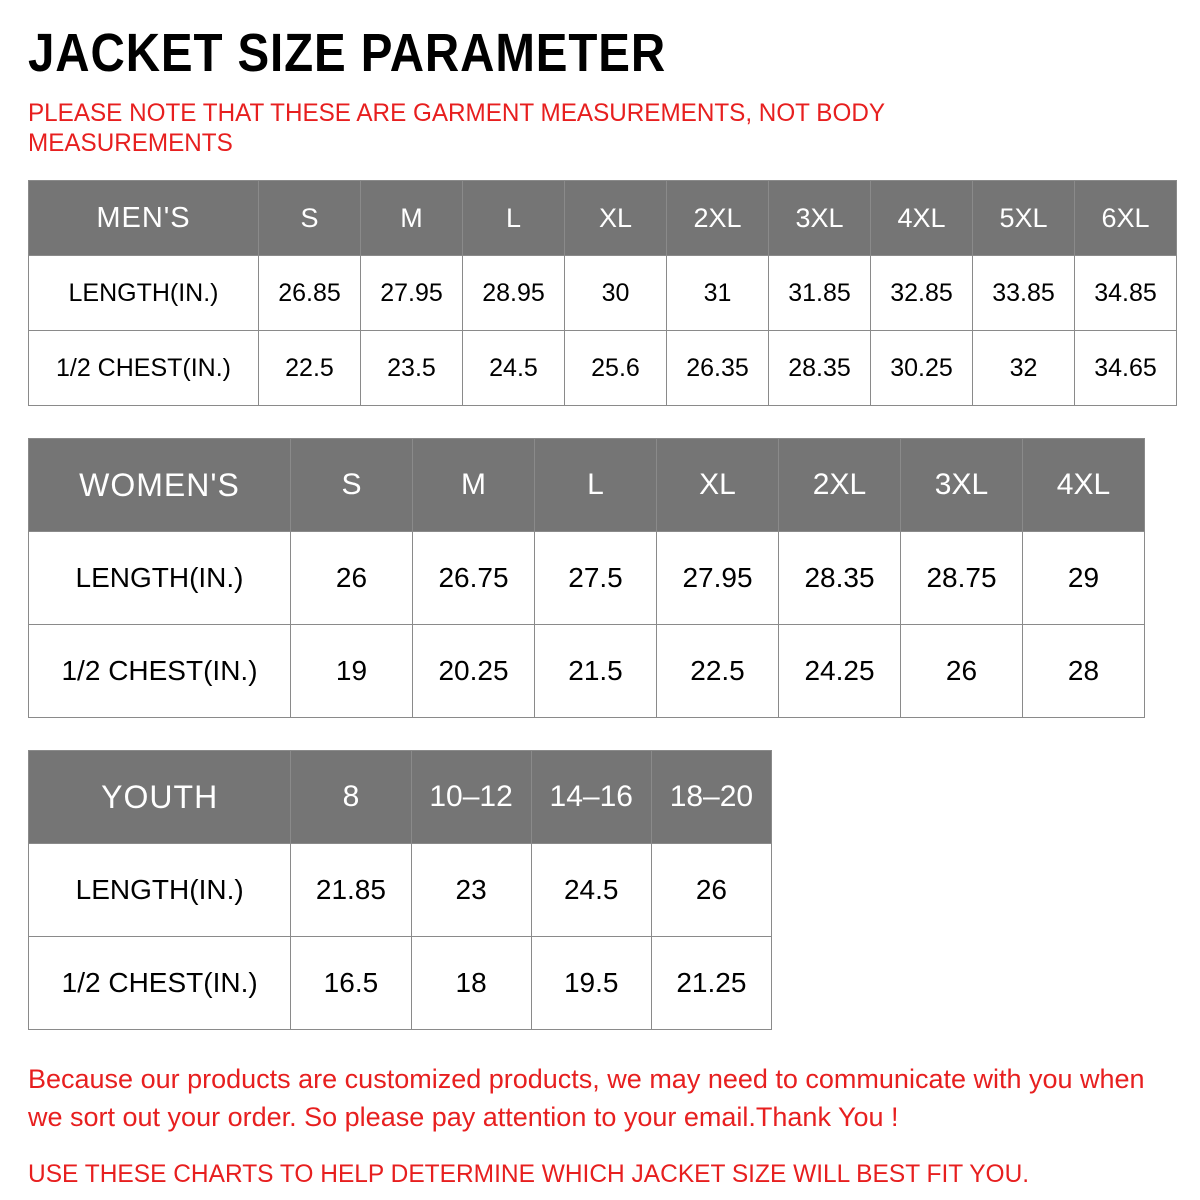 The image size is (1200, 1200). I want to click on mens-cell-1-3: 25.6, so click(615, 368).